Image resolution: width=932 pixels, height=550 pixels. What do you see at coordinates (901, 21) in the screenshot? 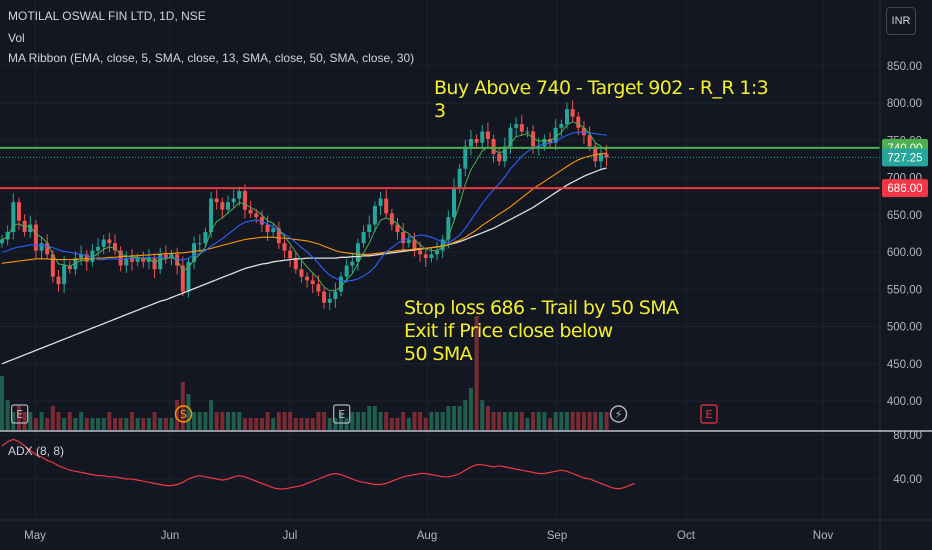
I see `currency-button: INR` at bounding box center [901, 21].